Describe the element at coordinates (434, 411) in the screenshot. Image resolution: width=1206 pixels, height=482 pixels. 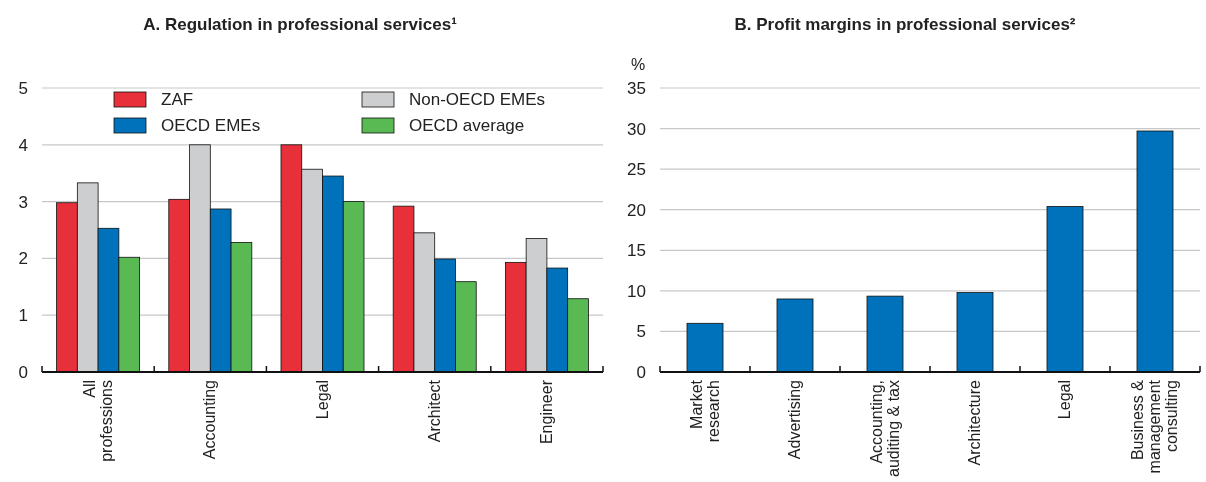
I see `x-tick-label: Architect` at that location.